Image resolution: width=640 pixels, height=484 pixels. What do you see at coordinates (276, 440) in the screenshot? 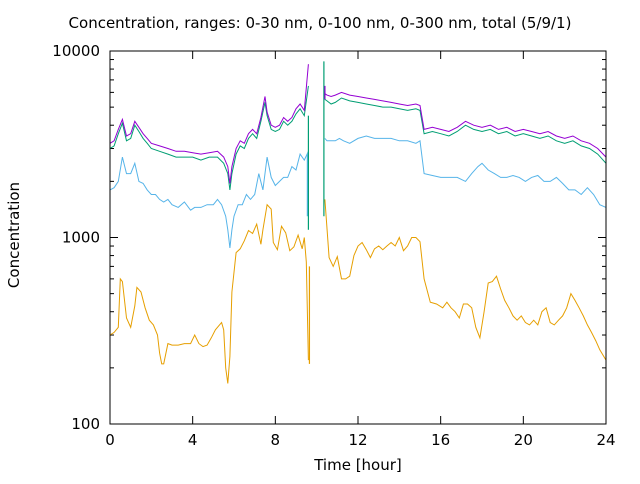
I see `x-tick-label: 8` at bounding box center [276, 440].